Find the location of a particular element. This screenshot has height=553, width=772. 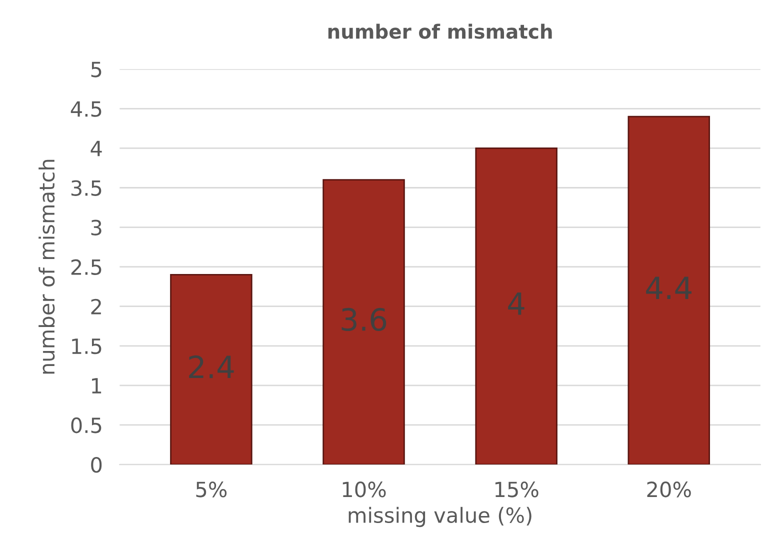

data-label: 4 is located at coordinates (516, 303).